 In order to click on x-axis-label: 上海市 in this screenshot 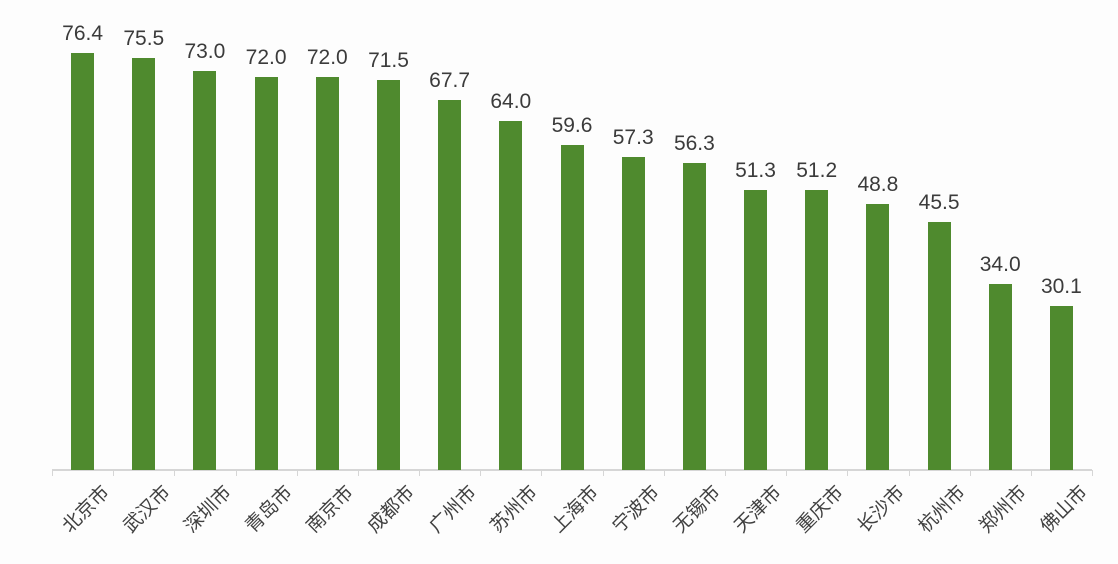, I will do `click(575, 510)`.